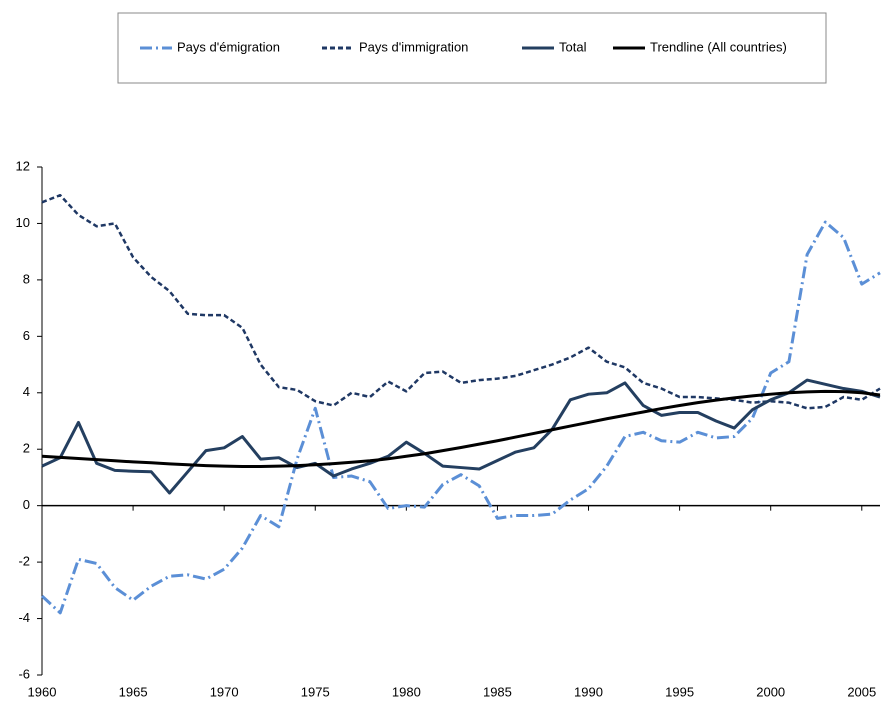  I want to click on y-tick-label: -4, so click(24, 617).